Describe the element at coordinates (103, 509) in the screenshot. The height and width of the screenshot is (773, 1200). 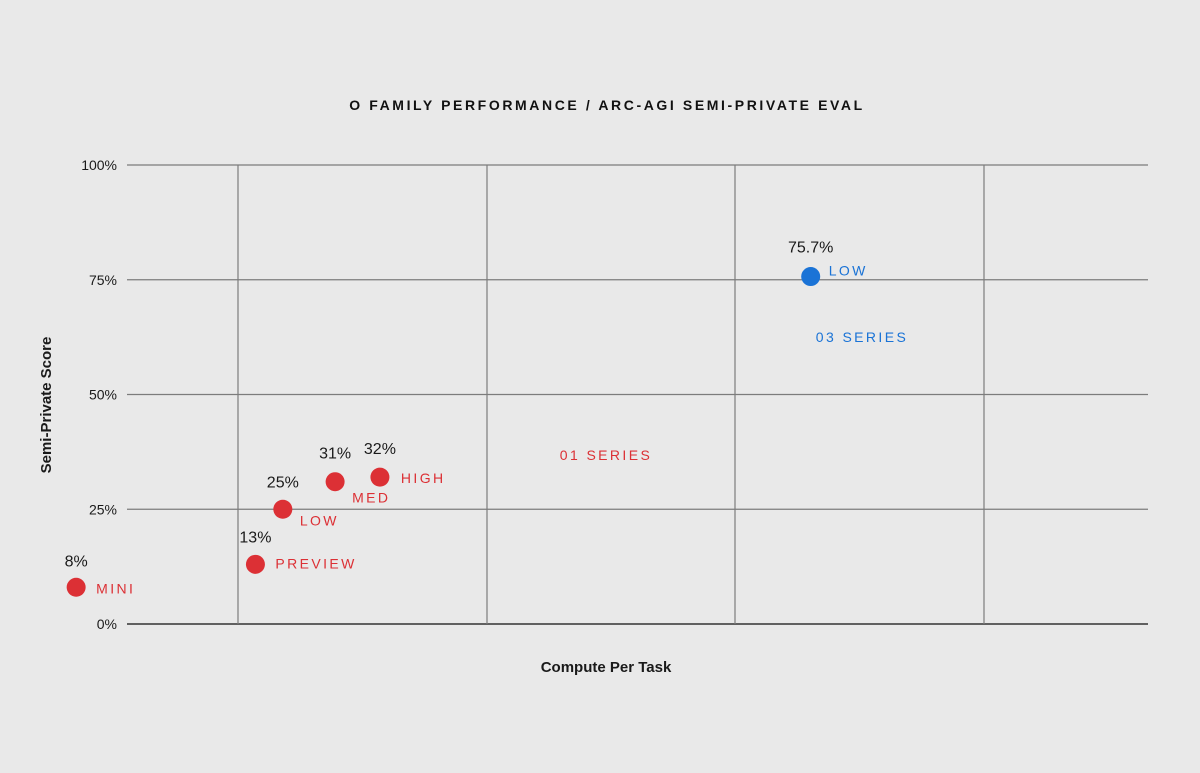
I see `y-tick-label: 25%` at that location.